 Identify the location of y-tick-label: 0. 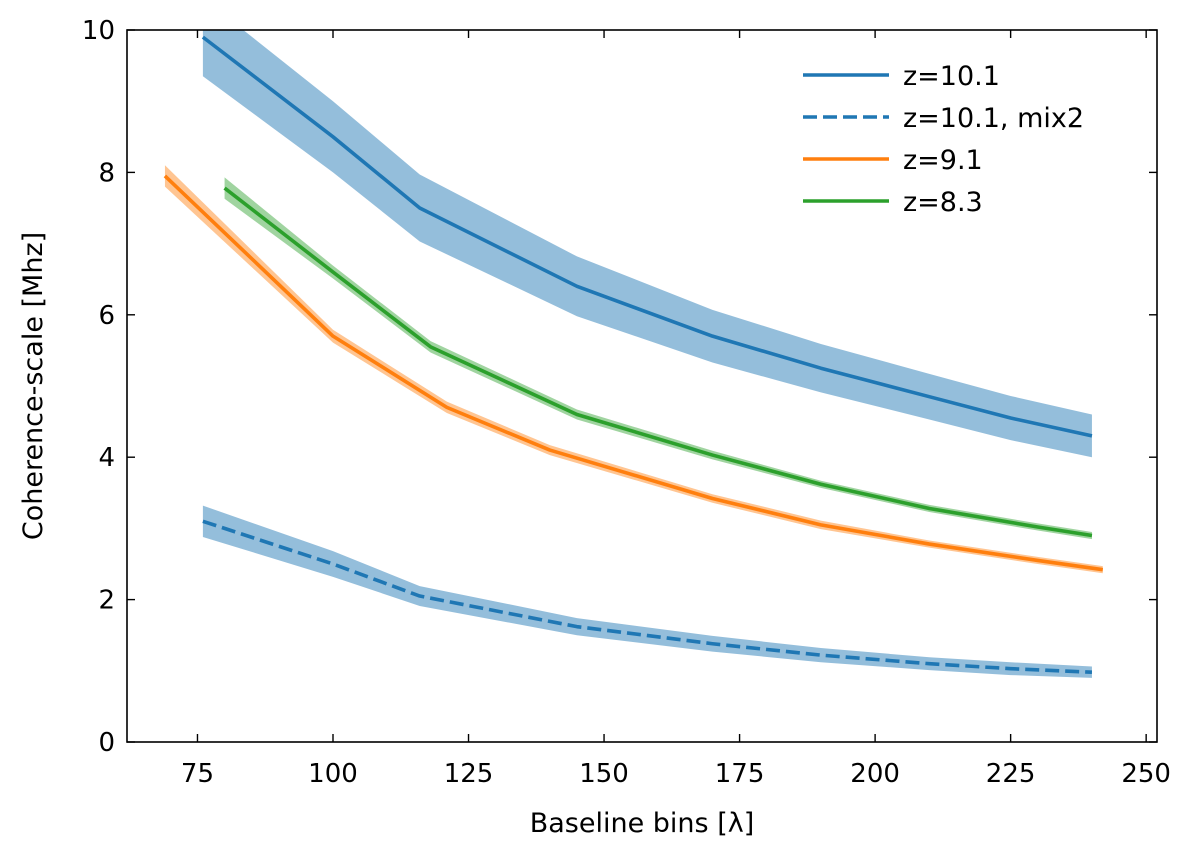
(106, 743).